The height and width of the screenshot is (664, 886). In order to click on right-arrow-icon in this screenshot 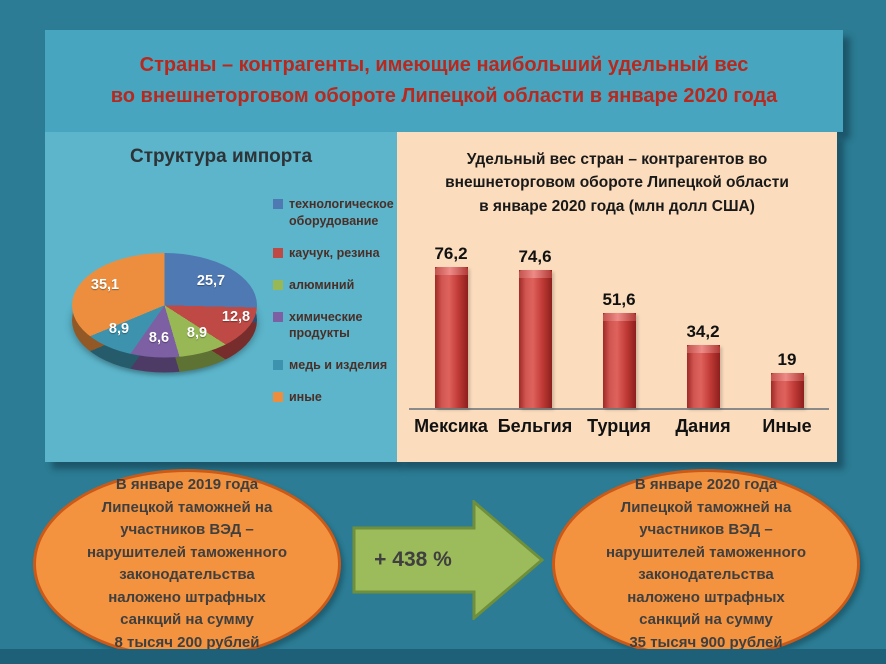, I will do `click(448, 560)`.